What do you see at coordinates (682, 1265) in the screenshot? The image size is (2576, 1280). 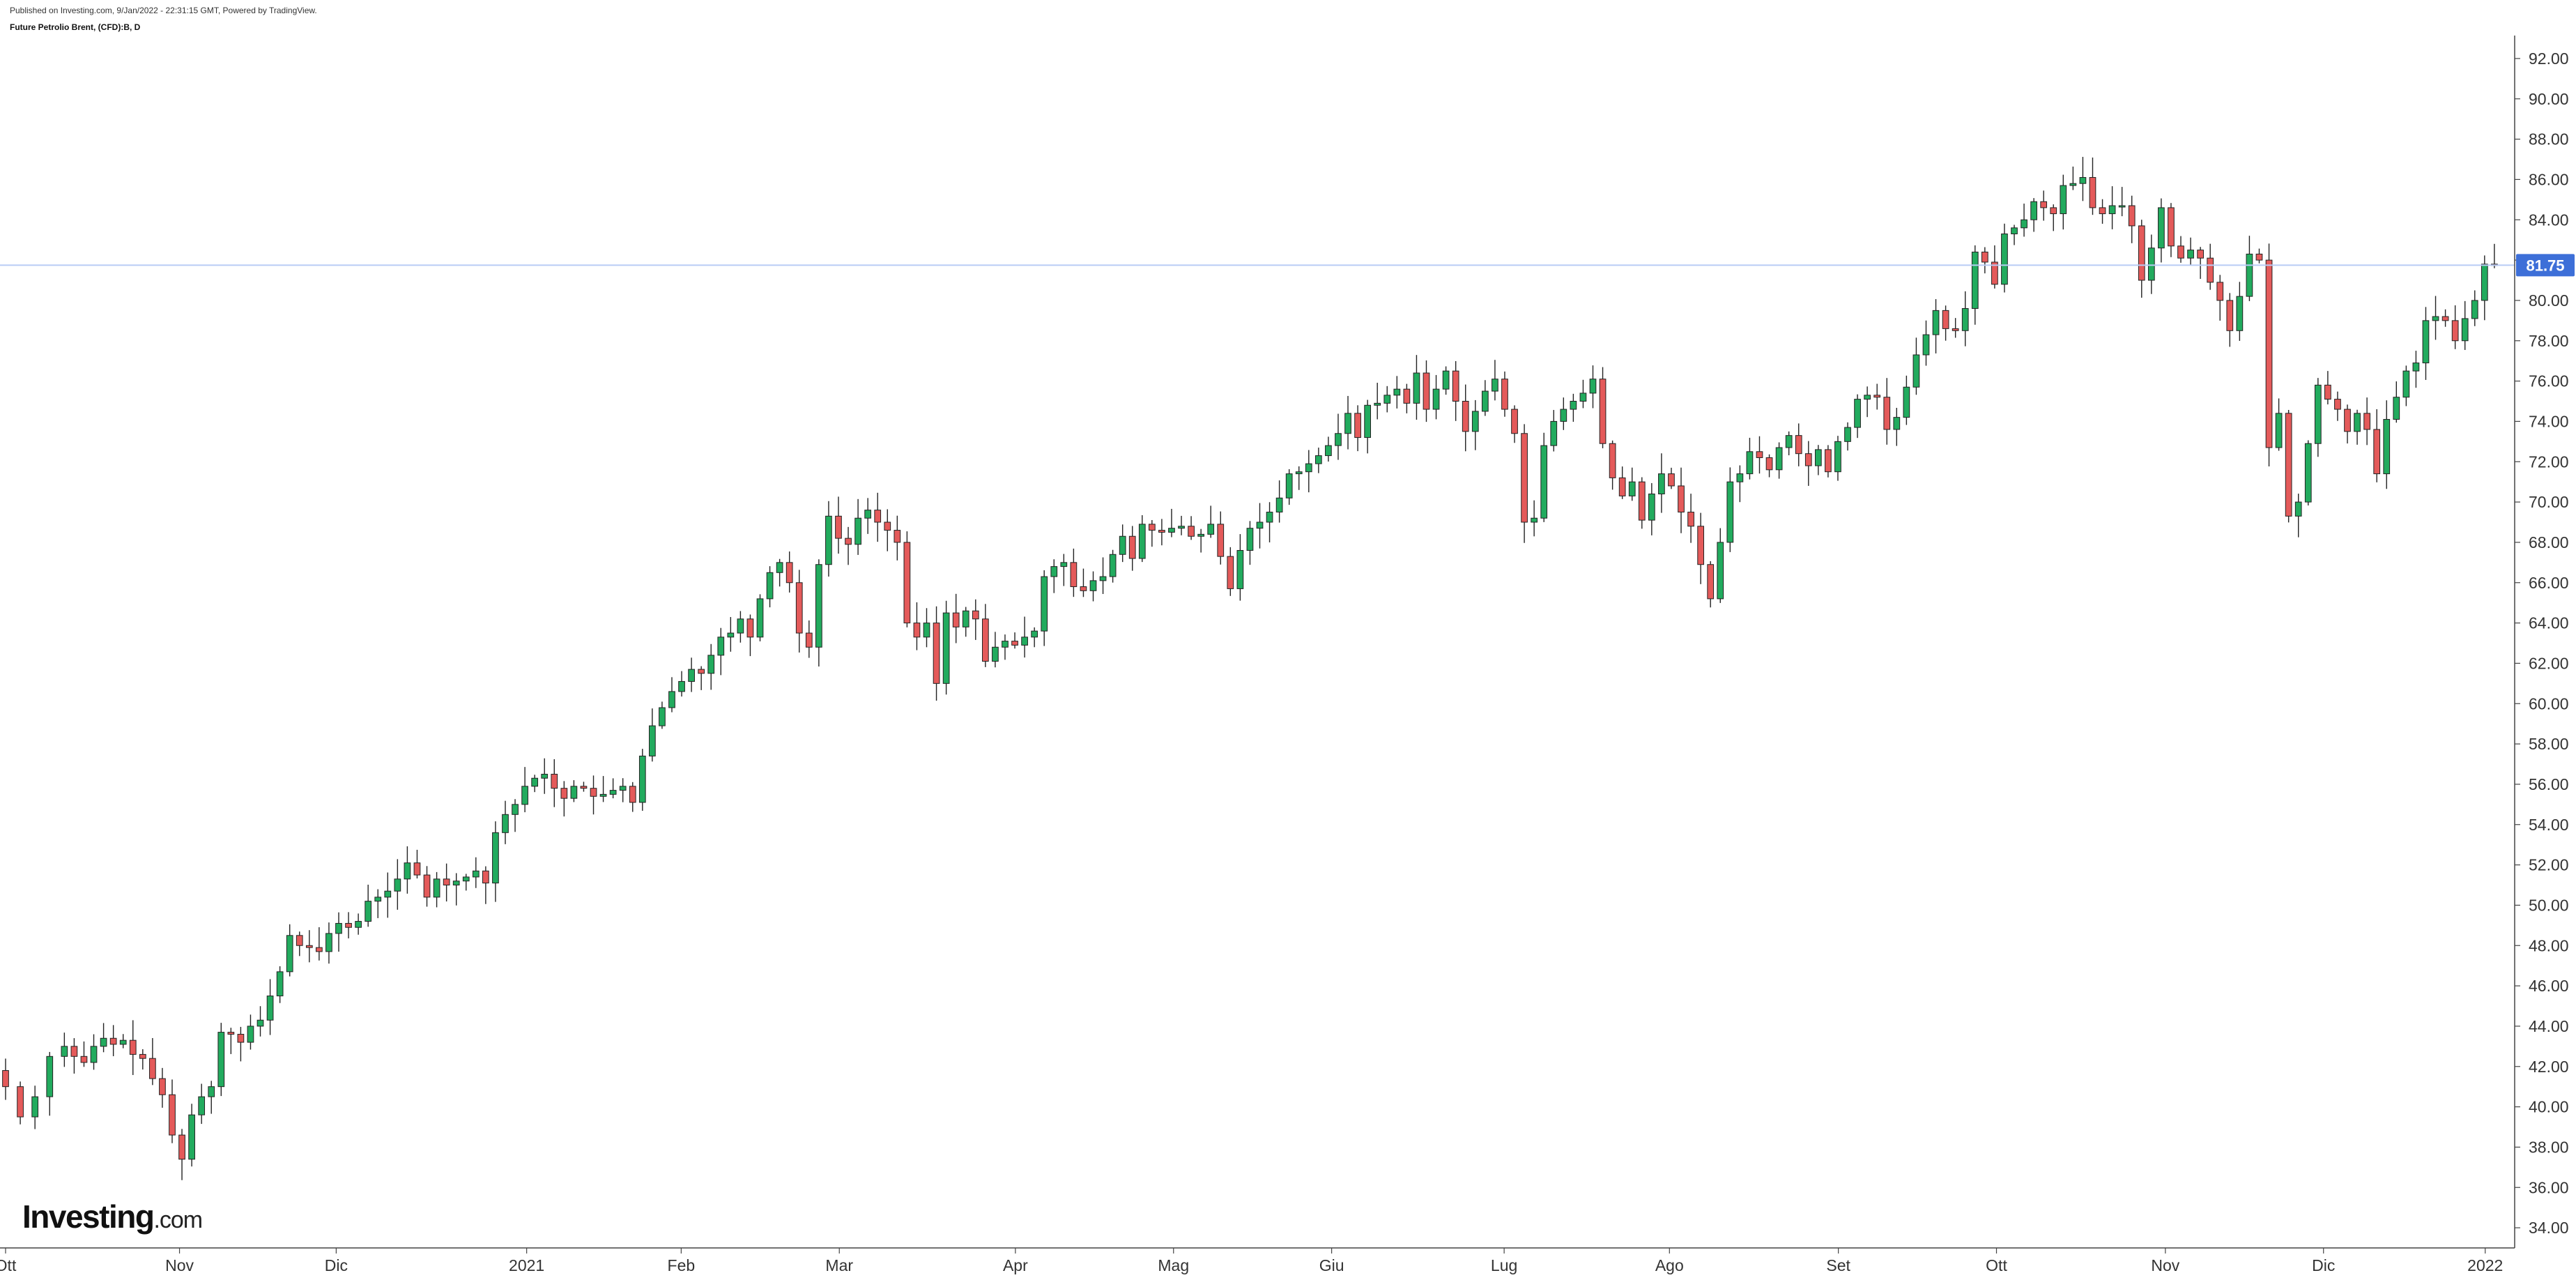 I see `x-tick-label: Feb` at bounding box center [682, 1265].